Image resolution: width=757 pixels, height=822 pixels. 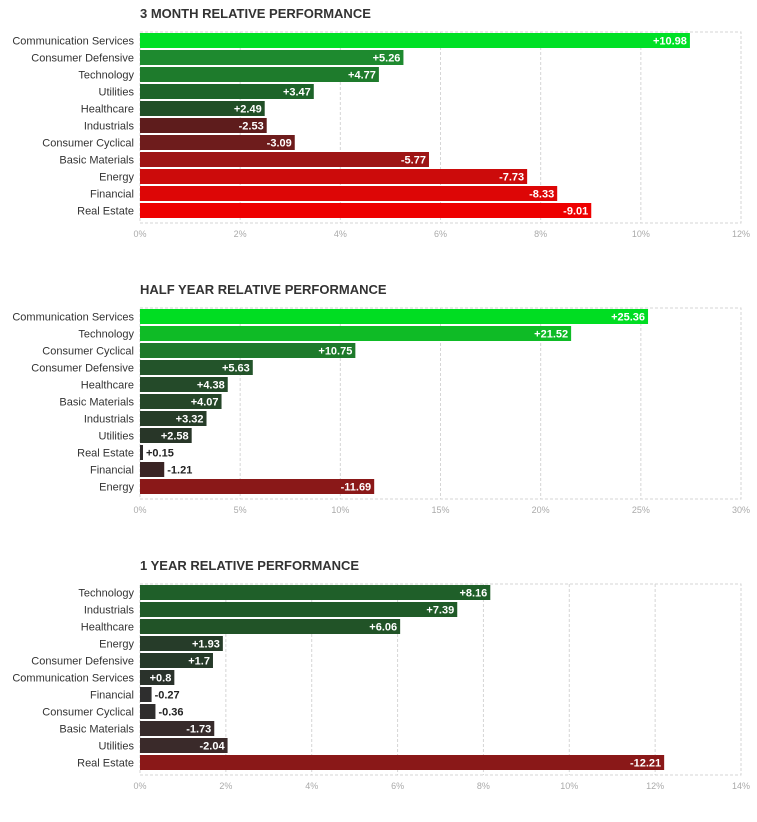 I want to click on x-tick-label: 14%, so click(x=741, y=786).